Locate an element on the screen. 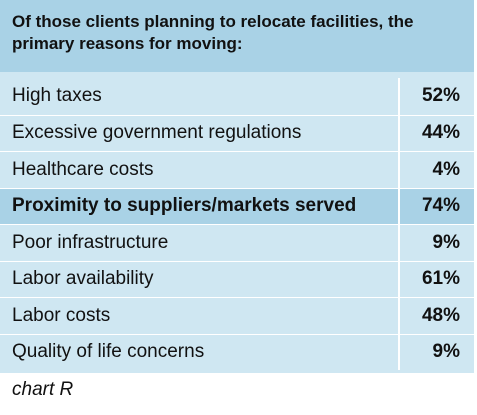 This screenshot has width=477, height=415. table-row: Labor availability 61% is located at coordinates (237, 278).